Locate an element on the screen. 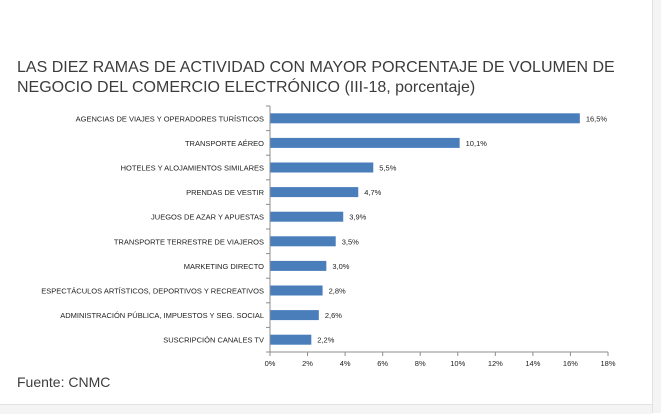  category-label: HOTELES Y ALOJAMIENTOS SIMILARES is located at coordinates (192, 168).